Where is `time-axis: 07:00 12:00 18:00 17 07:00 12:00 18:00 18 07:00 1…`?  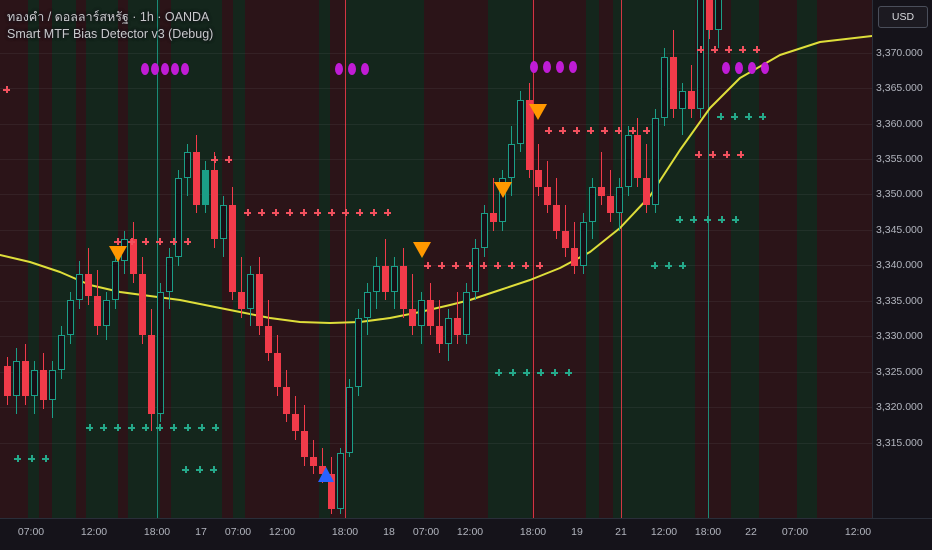 time-axis: 07:00 12:00 18:00 17 07:00 12:00 18:00 18 07:00 1… is located at coordinates (466, 534).